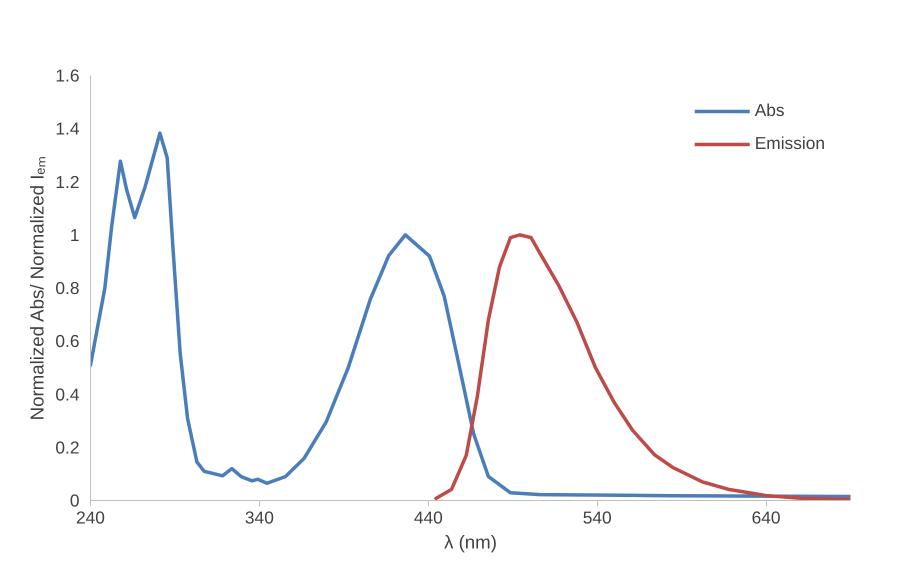  What do you see at coordinates (67, 76) in the screenshot?
I see `y-tick-label: 1.6` at bounding box center [67, 76].